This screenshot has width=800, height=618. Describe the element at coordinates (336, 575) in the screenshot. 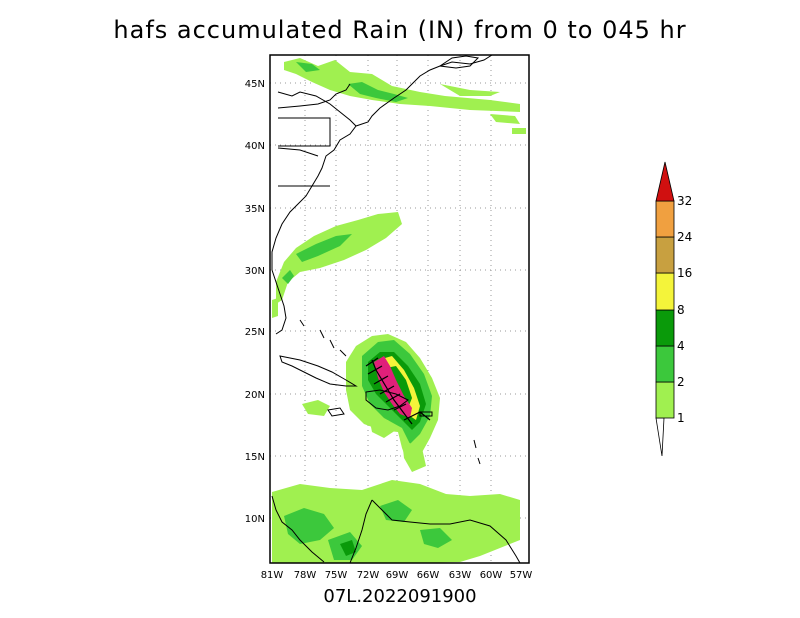

I see `lon-label: 75W` at that location.